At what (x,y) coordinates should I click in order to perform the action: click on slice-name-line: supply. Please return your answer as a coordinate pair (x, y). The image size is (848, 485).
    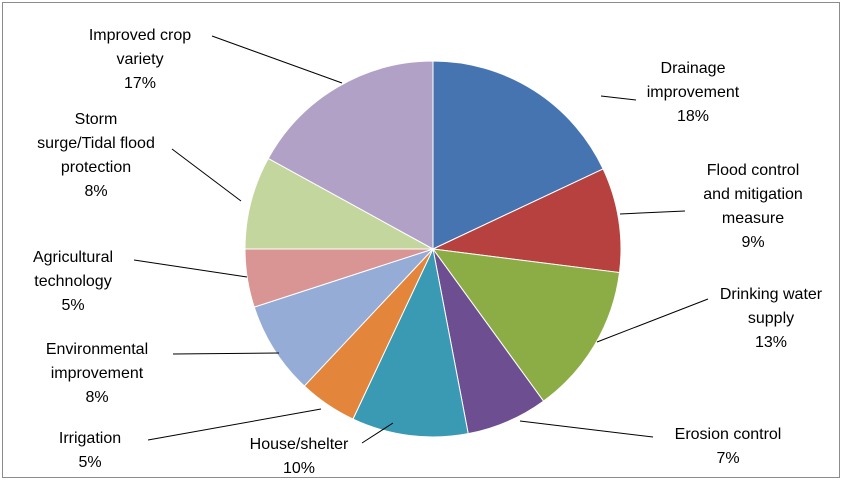
    Looking at the image, I should click on (771, 318).